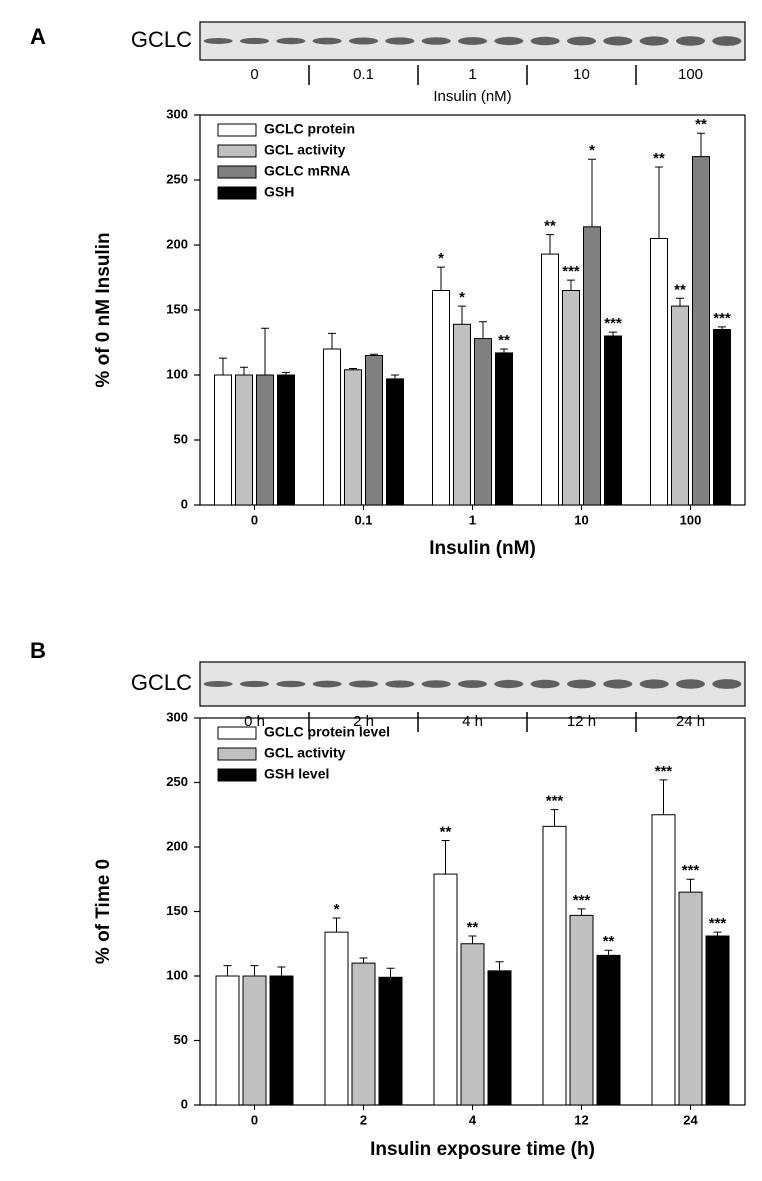 The image size is (762, 1181). I want to click on x-axis-title: Insulin exposure time (h), so click(482, 1149).